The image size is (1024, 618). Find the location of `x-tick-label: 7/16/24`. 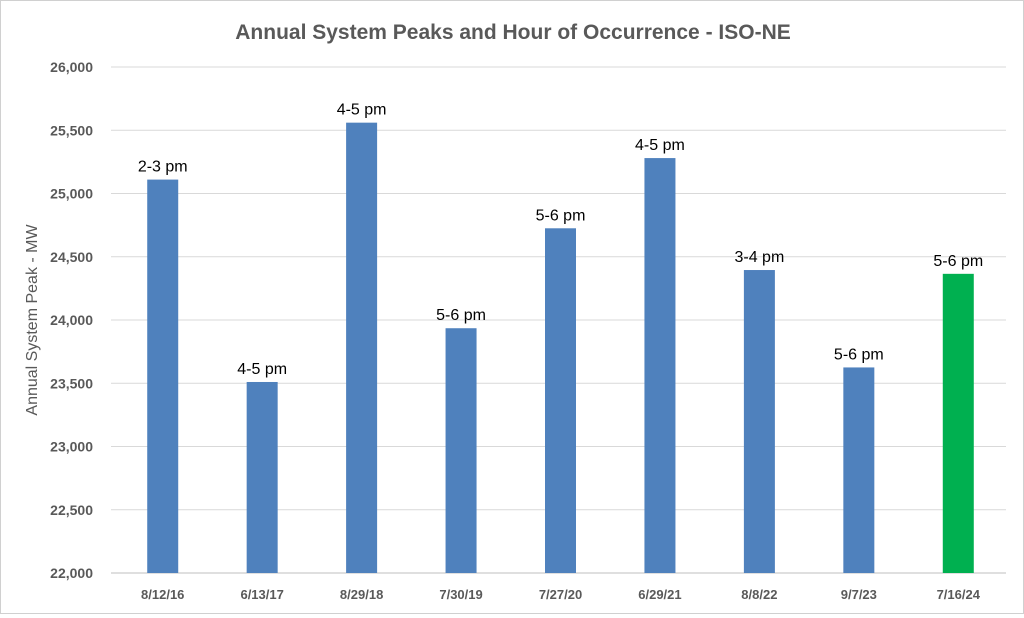

x-tick-label: 7/16/24 is located at coordinates (959, 594).